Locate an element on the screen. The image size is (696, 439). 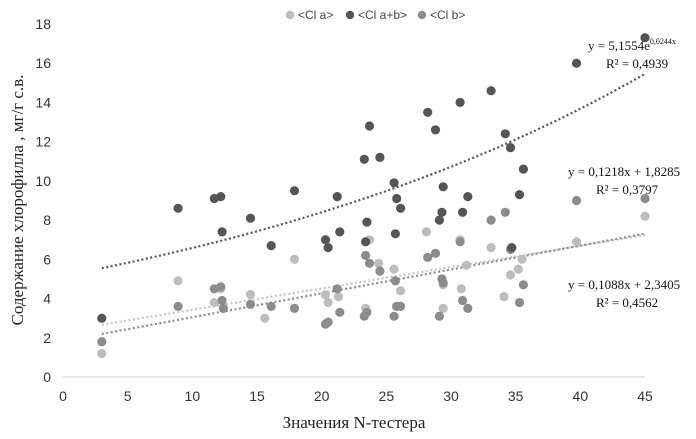
legend-label-cl-a: <Cl a> is located at coordinates (315, 15).